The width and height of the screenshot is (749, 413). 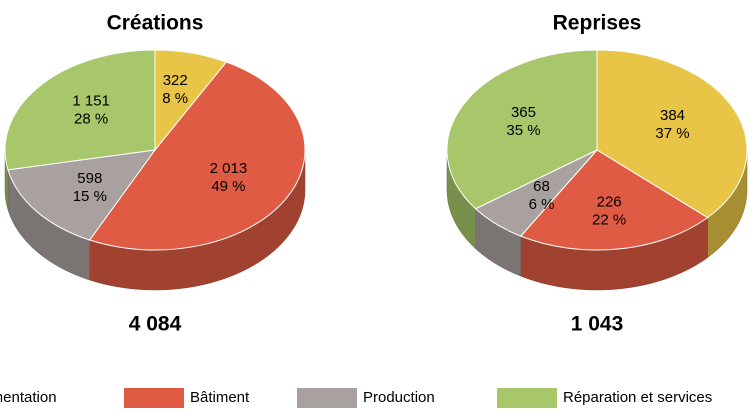 What do you see at coordinates (399, 397) in the screenshot?
I see `legend-label: Production` at bounding box center [399, 397].